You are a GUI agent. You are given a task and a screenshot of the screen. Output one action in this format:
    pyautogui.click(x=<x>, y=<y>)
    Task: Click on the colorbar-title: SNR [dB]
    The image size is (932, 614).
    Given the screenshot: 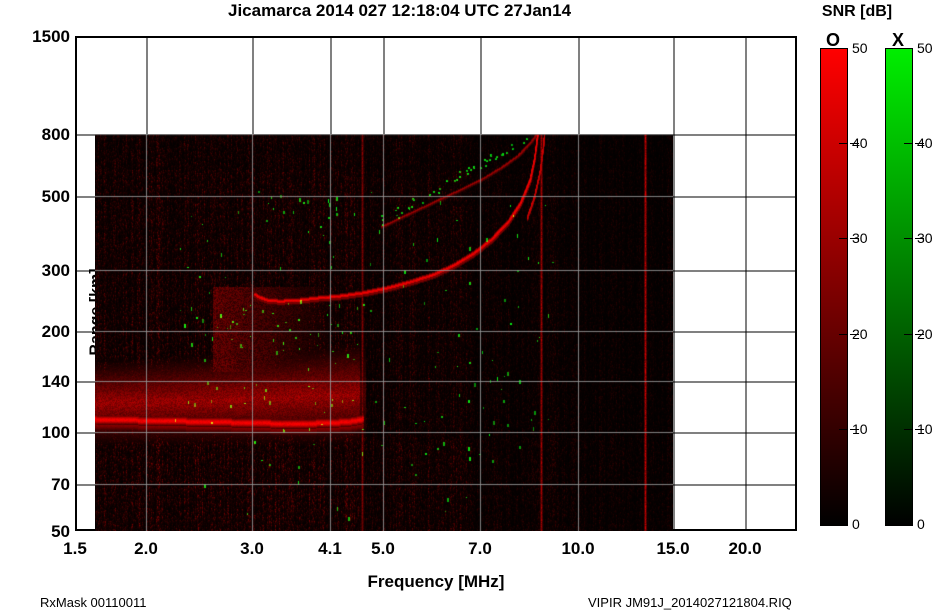 What is the action you would take?
    pyautogui.click(x=857, y=11)
    